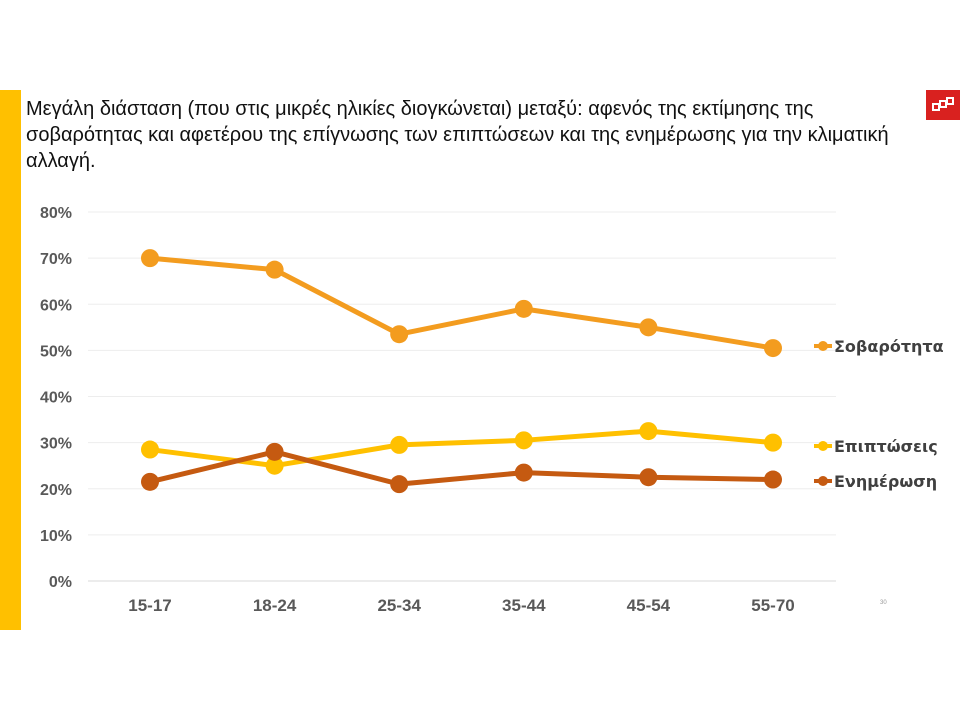 Image resolution: width=960 pixels, height=720 pixels. I want to click on legend-label: Ενημέρωση, so click(885, 481).